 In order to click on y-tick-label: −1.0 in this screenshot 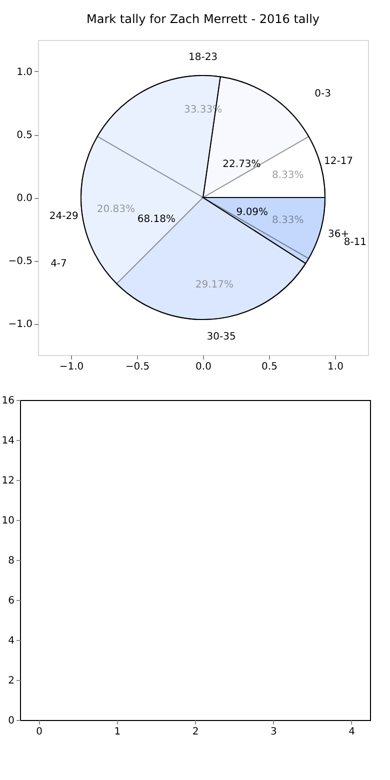, I will do `click(20, 324)`.